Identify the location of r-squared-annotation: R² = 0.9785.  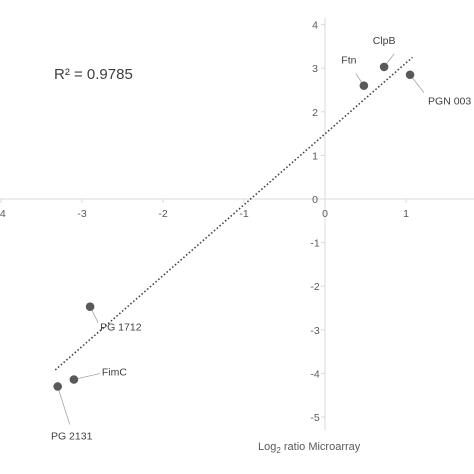
(93, 74).